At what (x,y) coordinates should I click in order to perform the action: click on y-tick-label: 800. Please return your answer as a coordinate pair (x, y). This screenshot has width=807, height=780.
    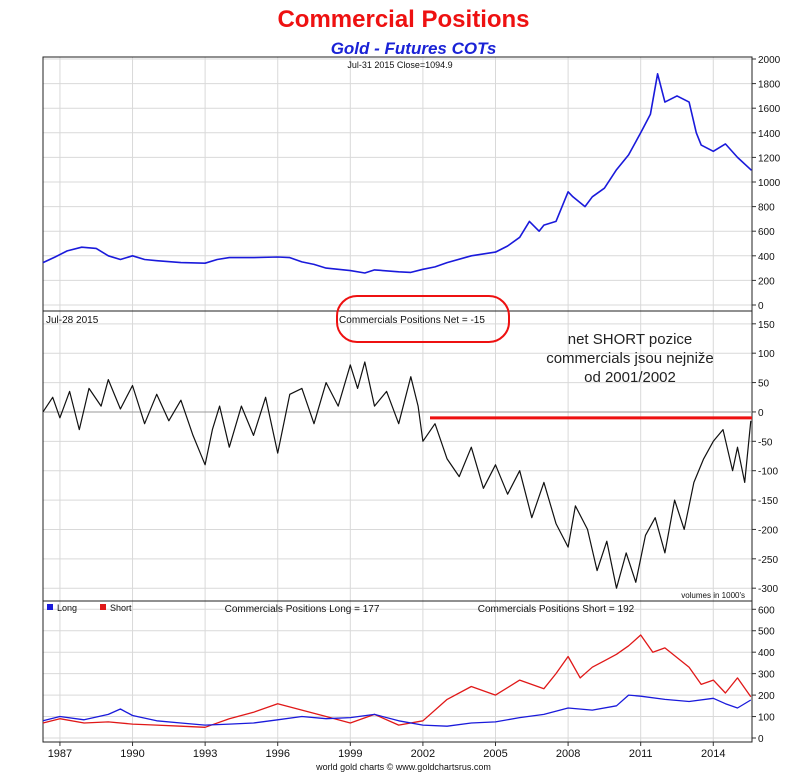
    Looking at the image, I should click on (766, 208).